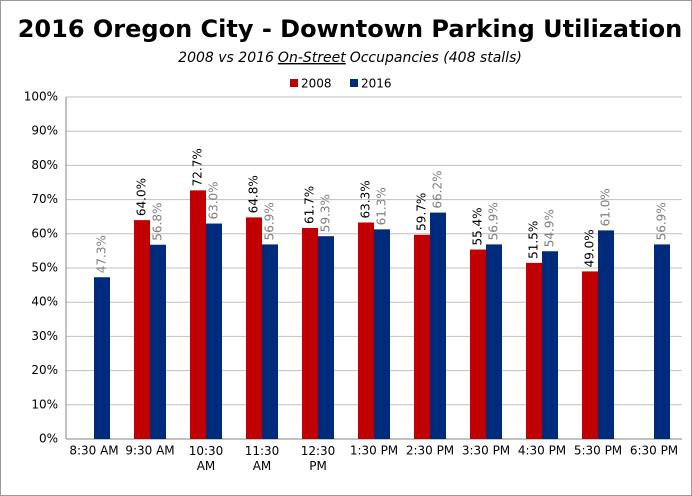 Image resolution: width=692 pixels, height=496 pixels. Describe the element at coordinates (382, 206) in the screenshot. I see `value-label: 61.3%` at that location.